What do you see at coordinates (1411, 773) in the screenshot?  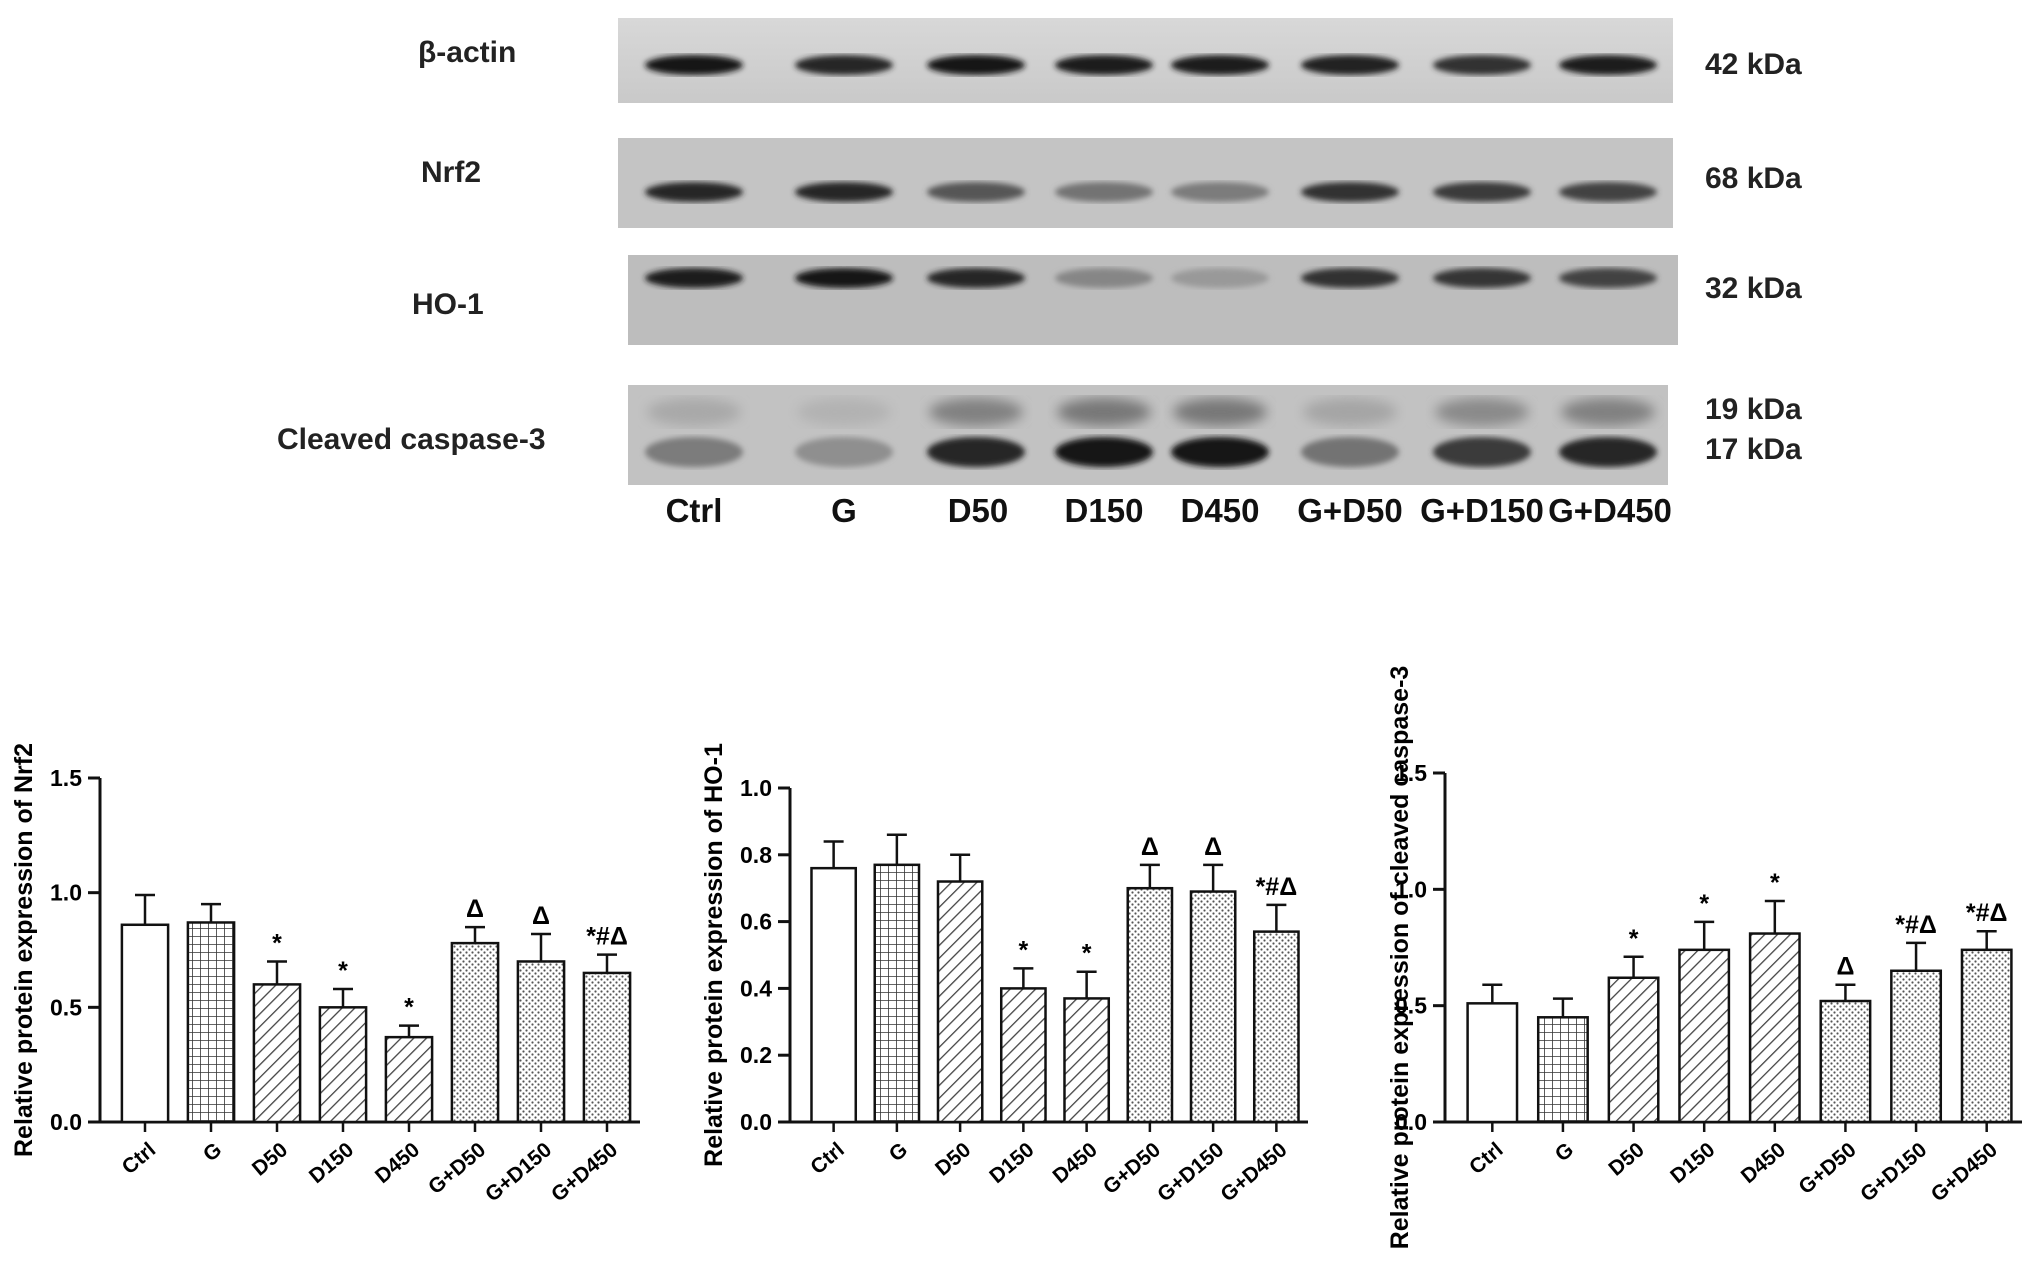 I see `y-tick-label: 1.5` at bounding box center [1411, 773].